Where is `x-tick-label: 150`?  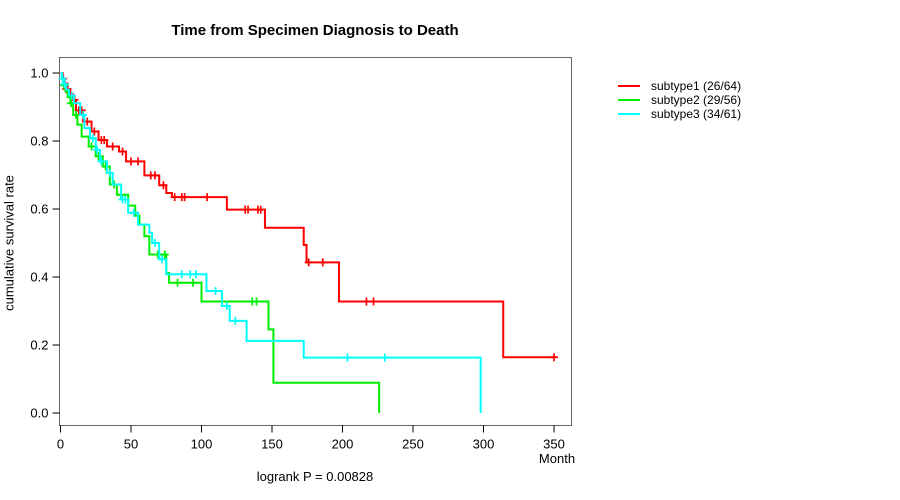
x-tick-label: 150 is located at coordinates (272, 444).